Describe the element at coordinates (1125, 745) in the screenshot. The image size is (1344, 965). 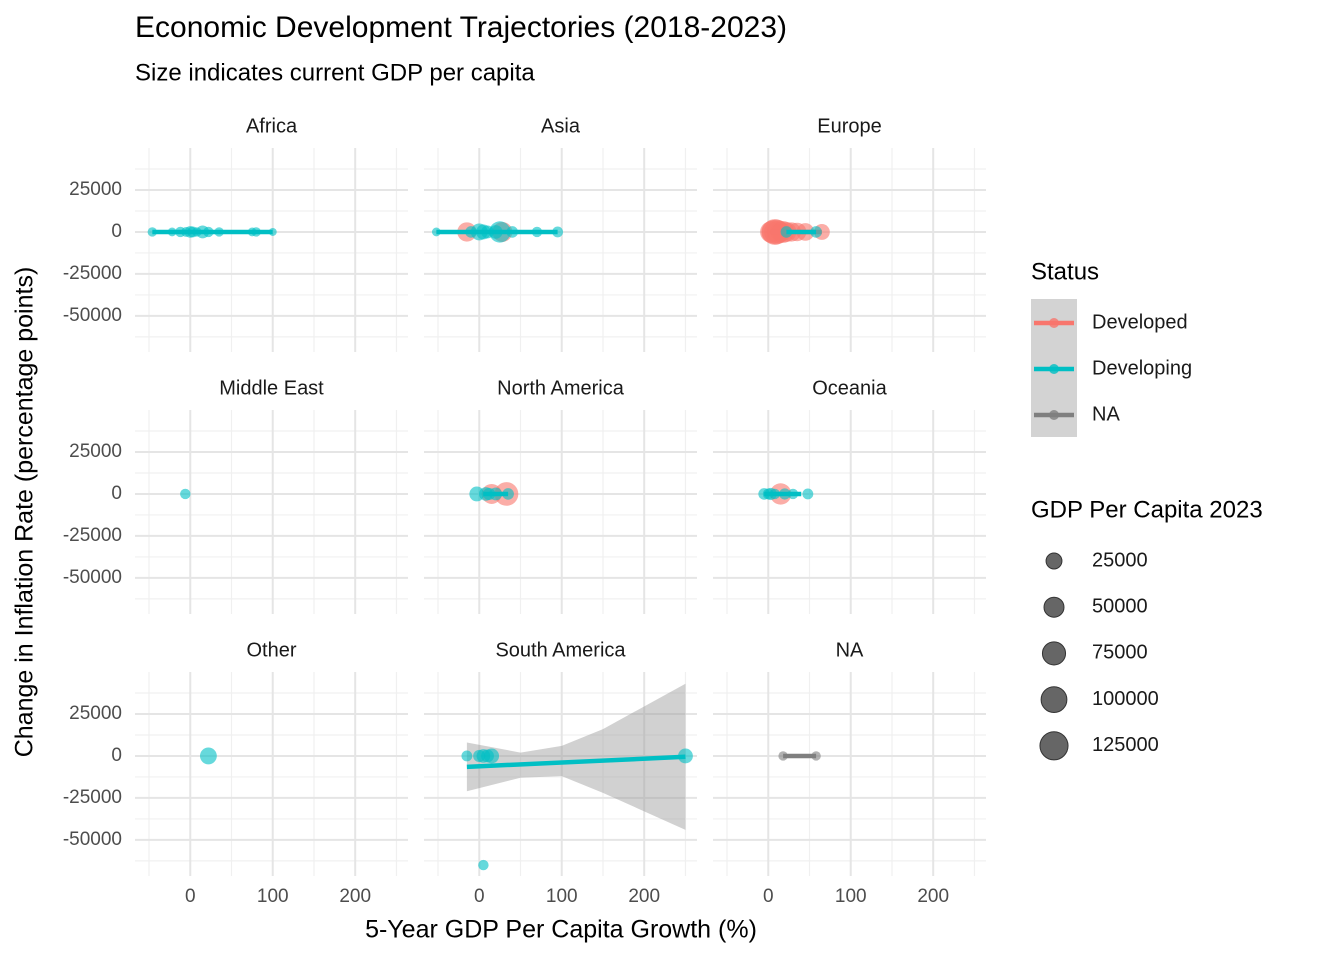
I see `legend-label: 125000` at that location.